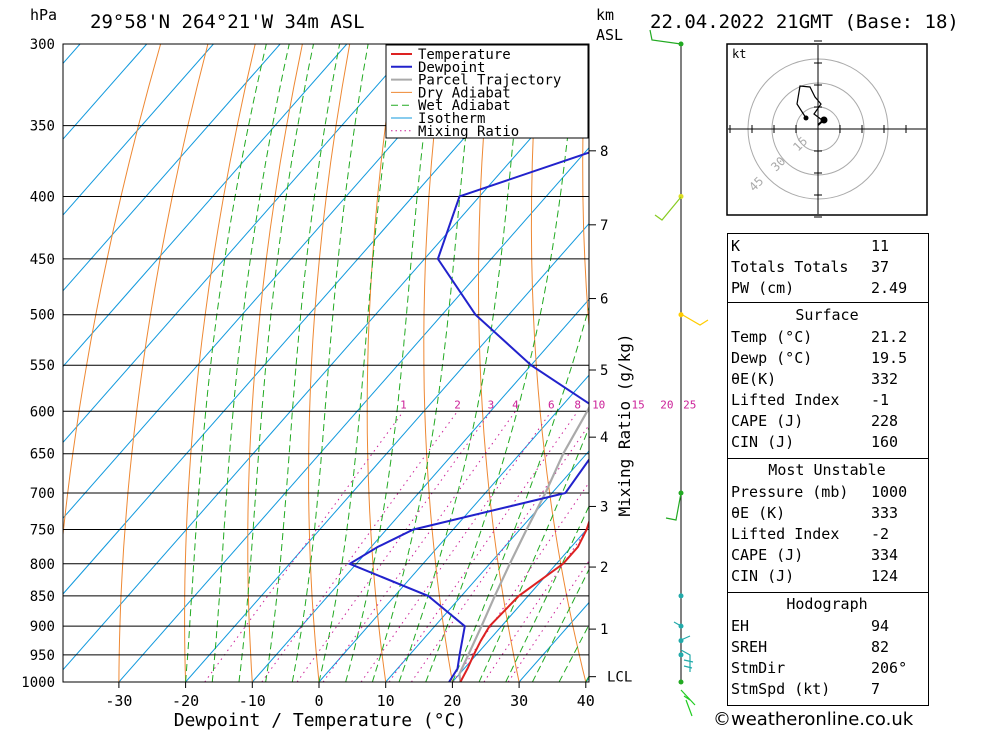 The image size is (1000, 733). Describe the element at coordinates (42, 197) in the screenshot. I see `pressure-tick-label: 400` at that location.